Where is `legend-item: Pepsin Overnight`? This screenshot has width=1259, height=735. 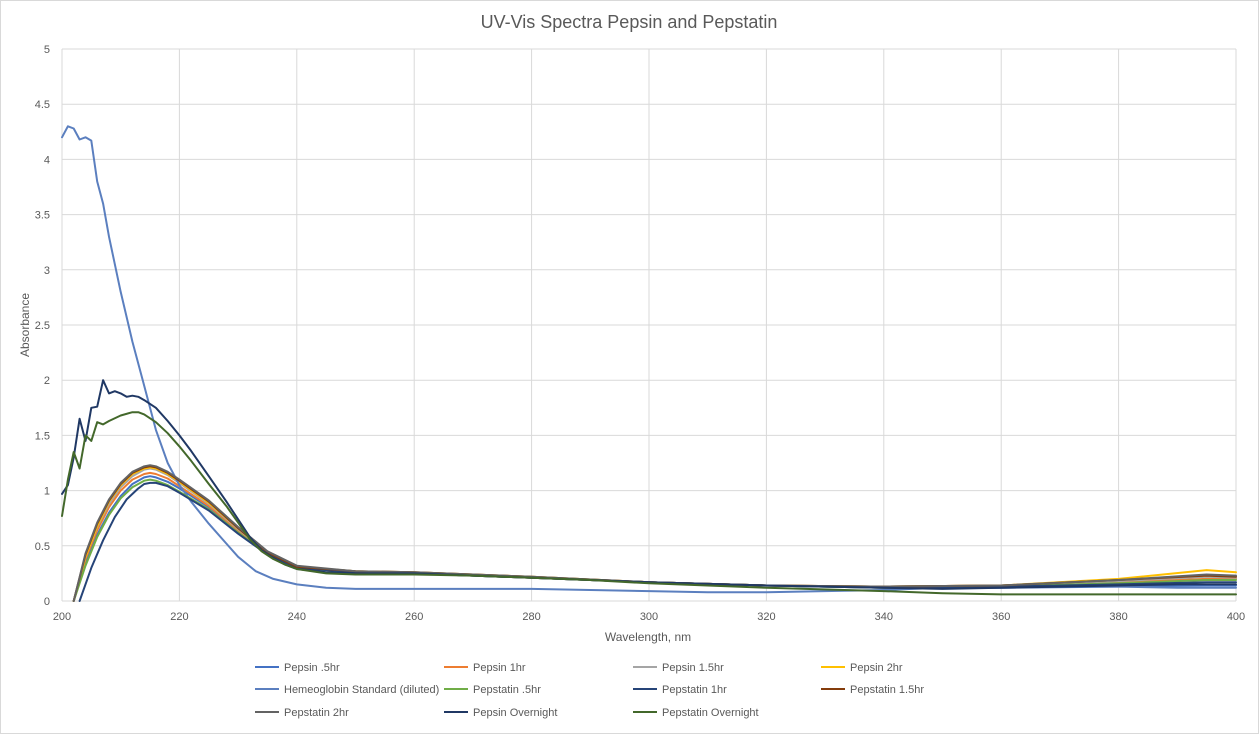 legend-item: Pepsin Overnight is located at coordinates (500, 713).